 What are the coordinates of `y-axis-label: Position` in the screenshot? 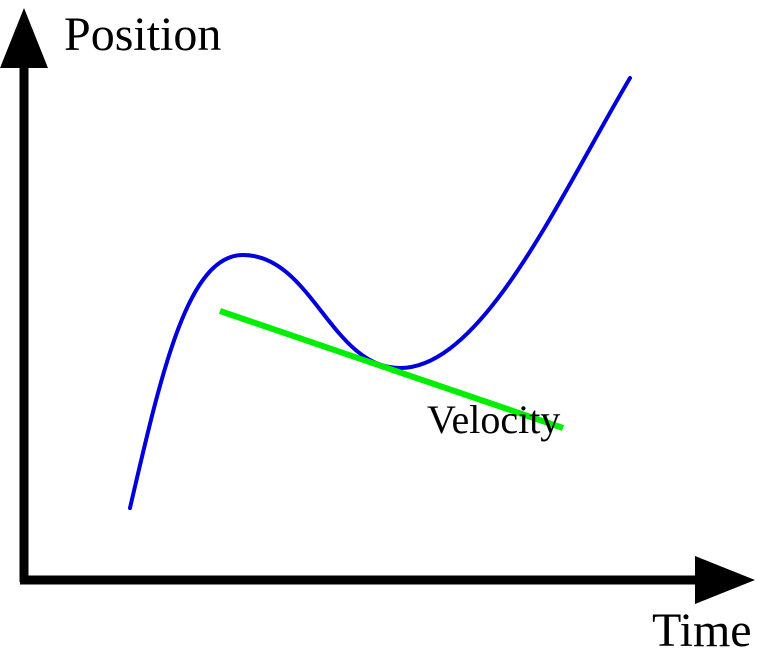 It's located at (142, 34).